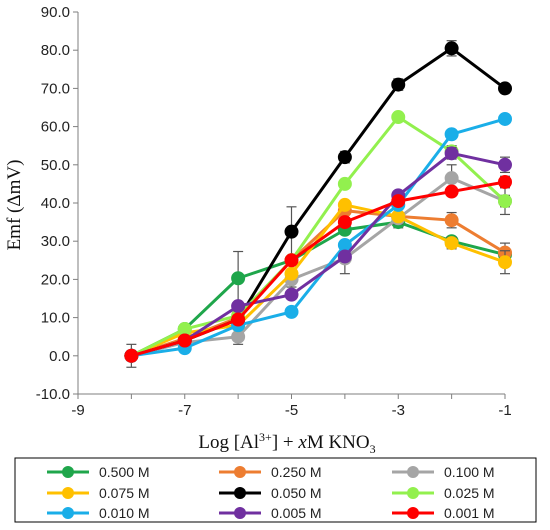 This screenshot has width=550, height=530. I want to click on legend-label: 0.250 M, so click(296, 472).